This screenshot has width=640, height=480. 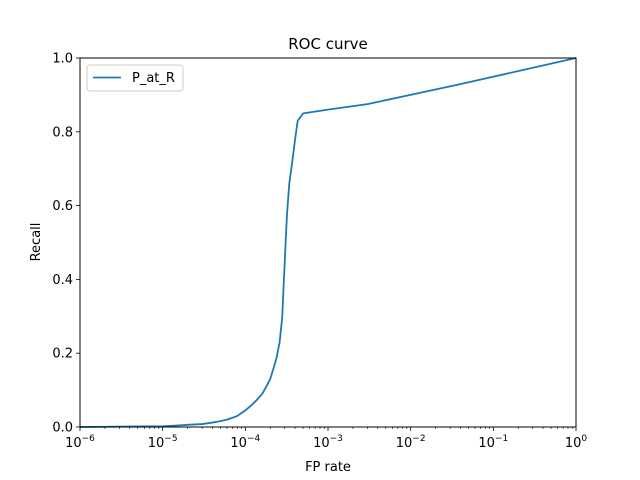 I want to click on legend: P_at_R, so click(x=135, y=78).